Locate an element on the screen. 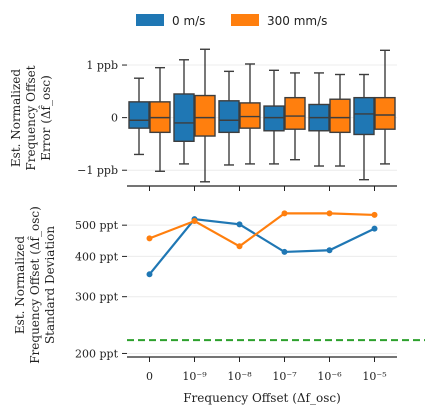 The width and height of the screenshot is (437, 420). std-dev-x-tick-label: 10⁻⁷ is located at coordinates (284, 376).